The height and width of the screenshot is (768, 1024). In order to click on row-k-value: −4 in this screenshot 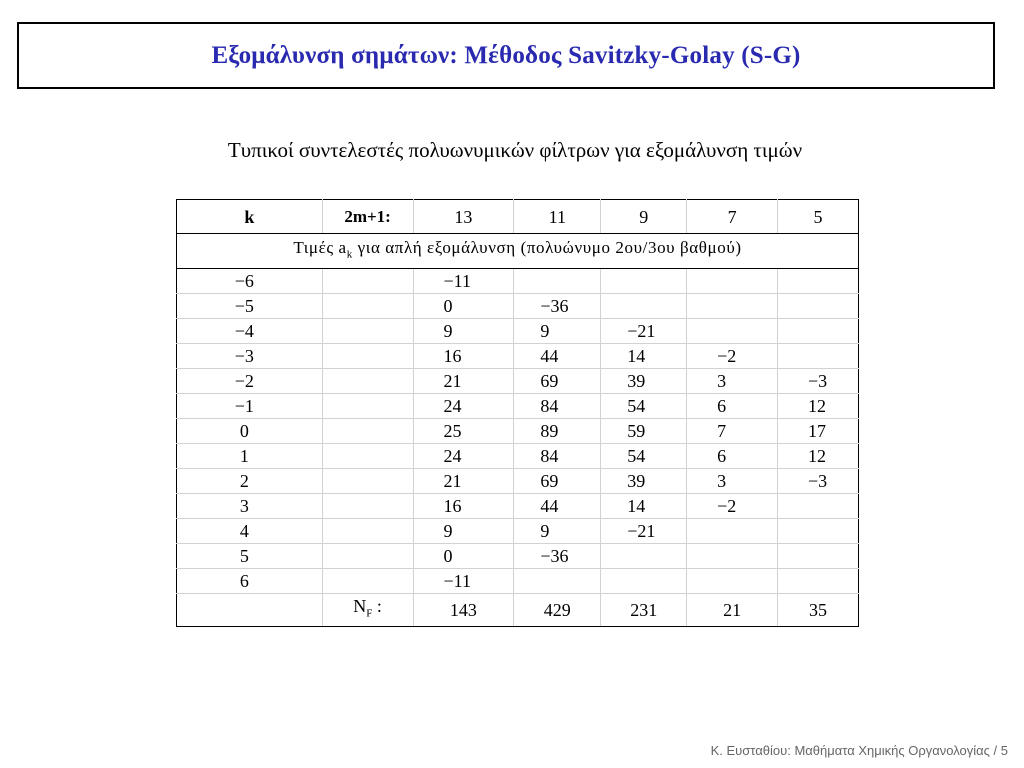, I will do `click(249, 331)`.